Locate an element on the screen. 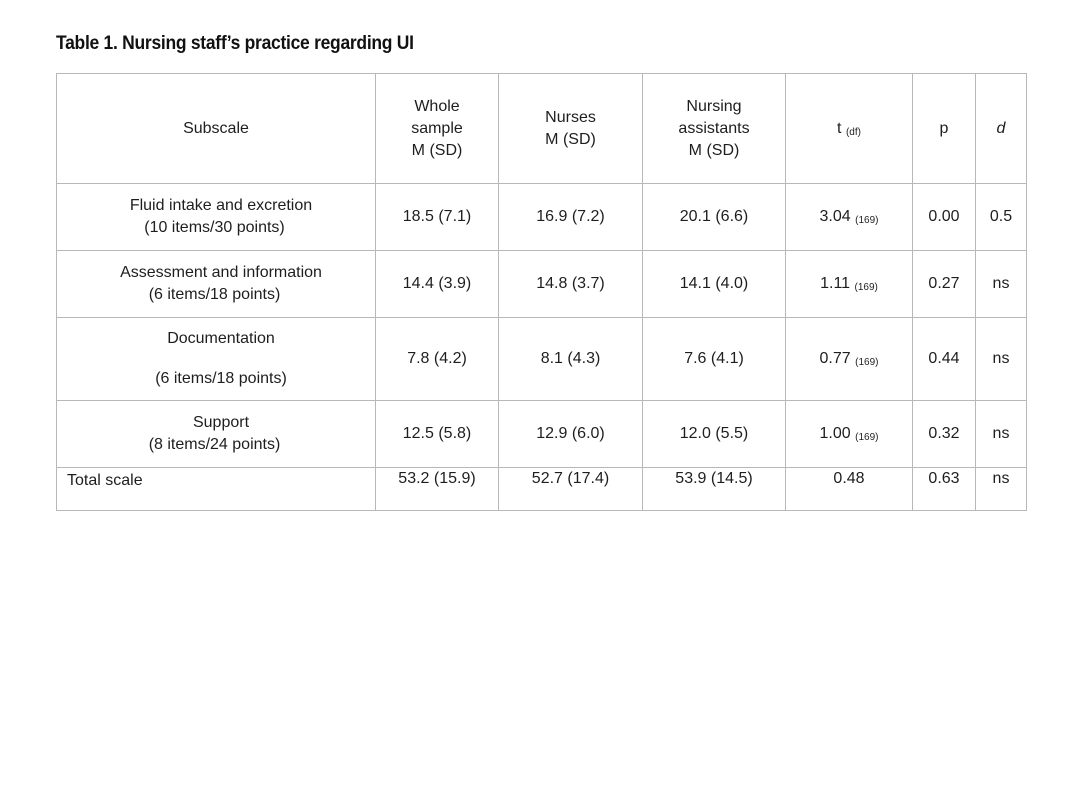  cell-nurses: 12.9 (6.0) is located at coordinates (570, 434).